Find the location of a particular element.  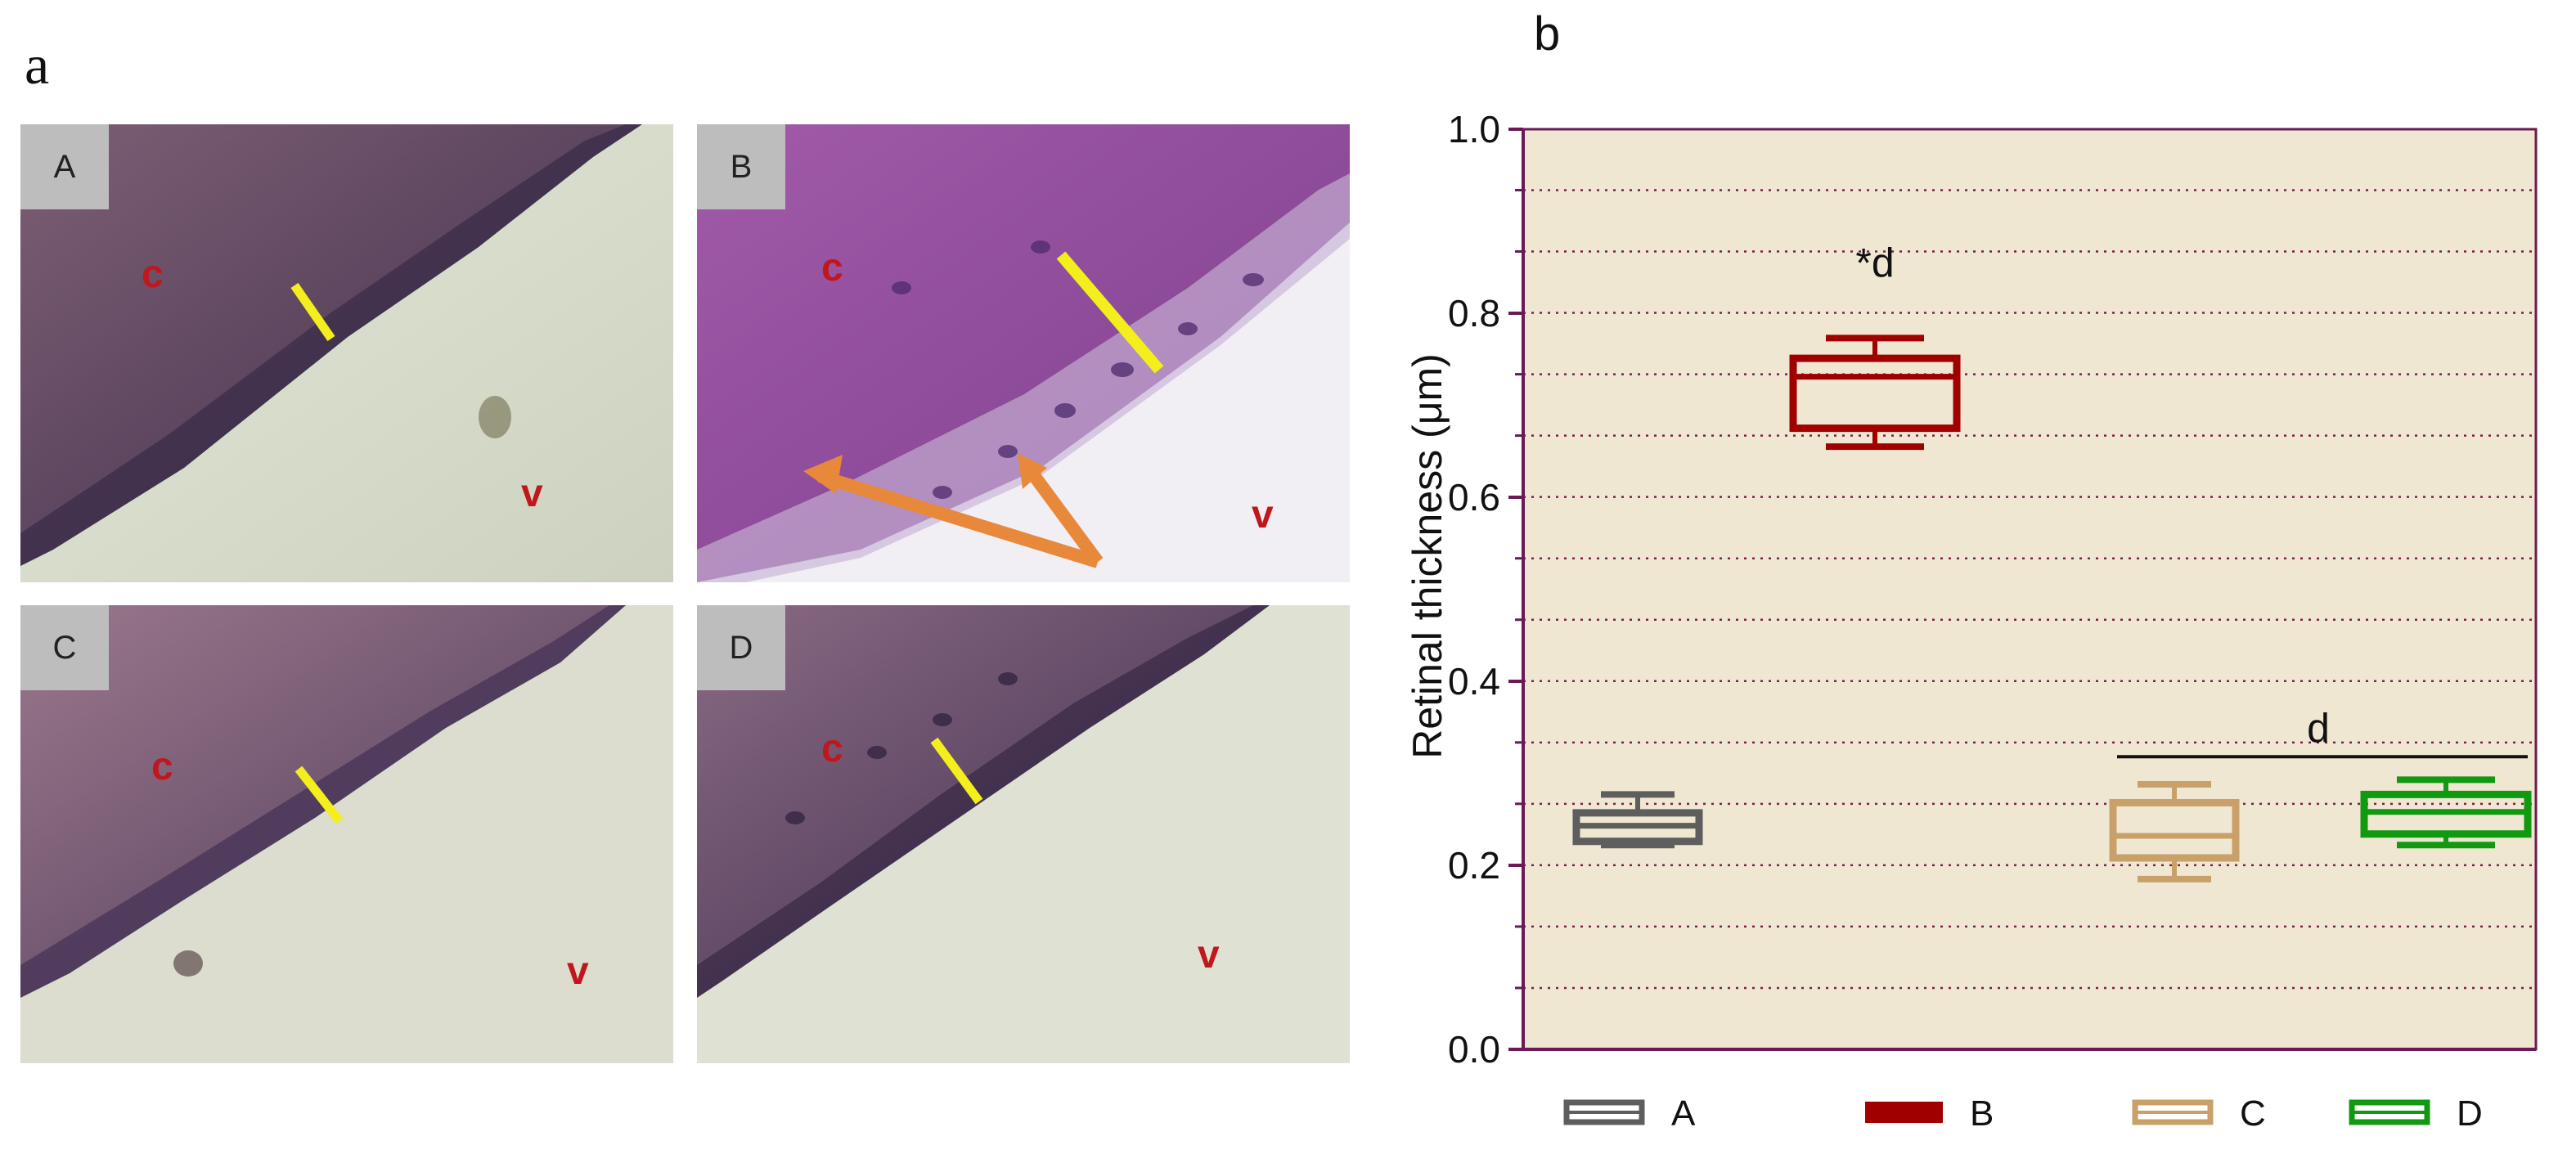

micrograph-c: C c v is located at coordinates (347, 834).